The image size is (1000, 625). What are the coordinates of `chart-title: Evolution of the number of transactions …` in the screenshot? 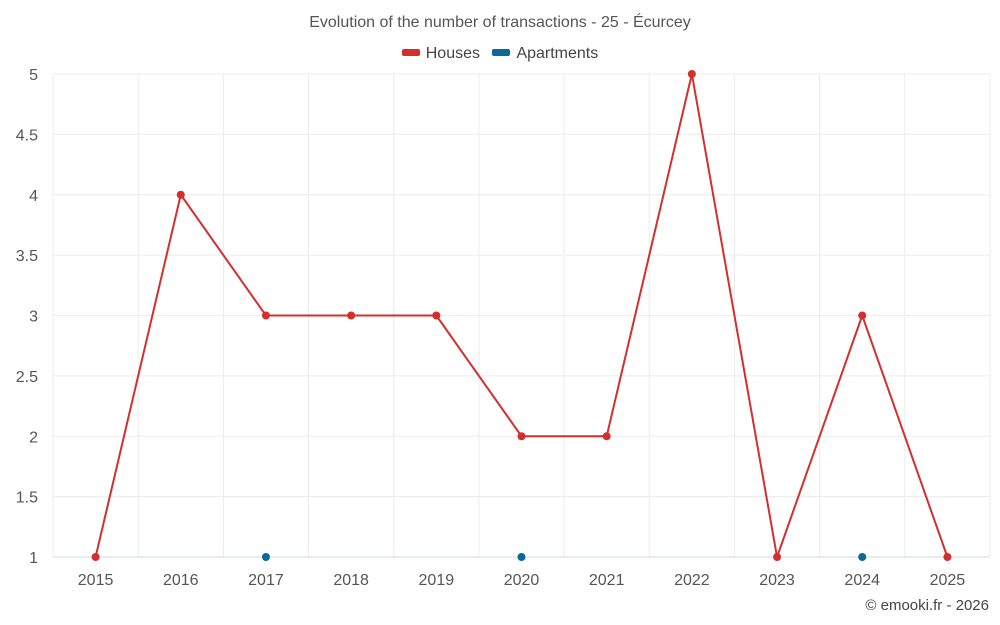 It's located at (500, 22).